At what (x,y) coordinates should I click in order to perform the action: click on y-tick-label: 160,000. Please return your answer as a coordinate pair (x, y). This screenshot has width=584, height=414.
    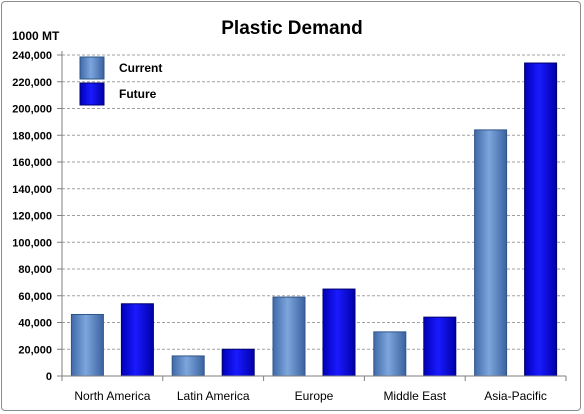
    Looking at the image, I should click on (32, 163).